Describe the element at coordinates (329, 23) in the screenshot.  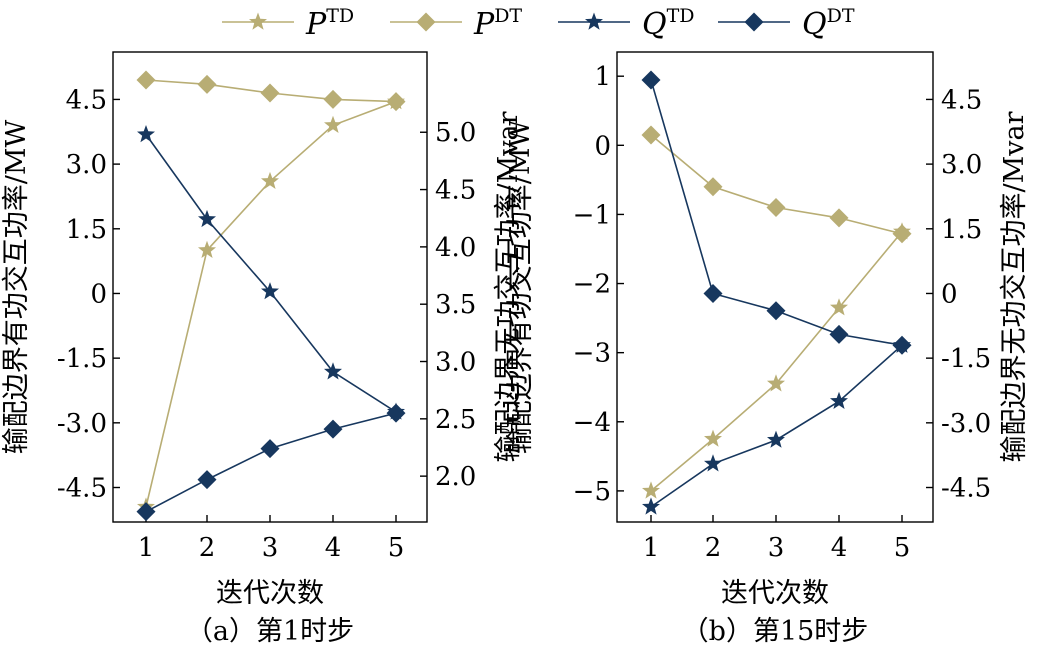
I see `legend-label: PTD` at that location.